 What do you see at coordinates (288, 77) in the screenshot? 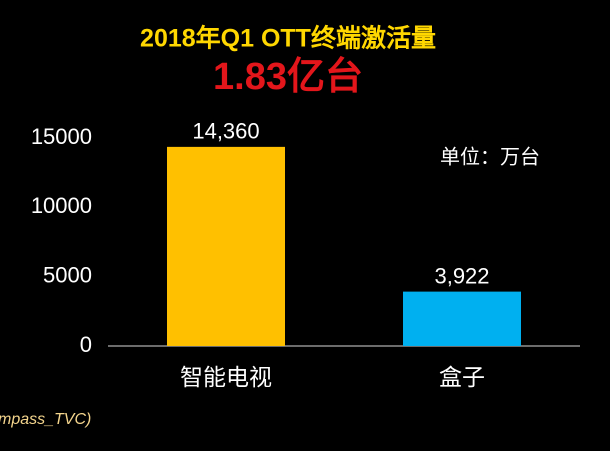
I see `chart-subtitle: 1.83亿台` at bounding box center [288, 77].